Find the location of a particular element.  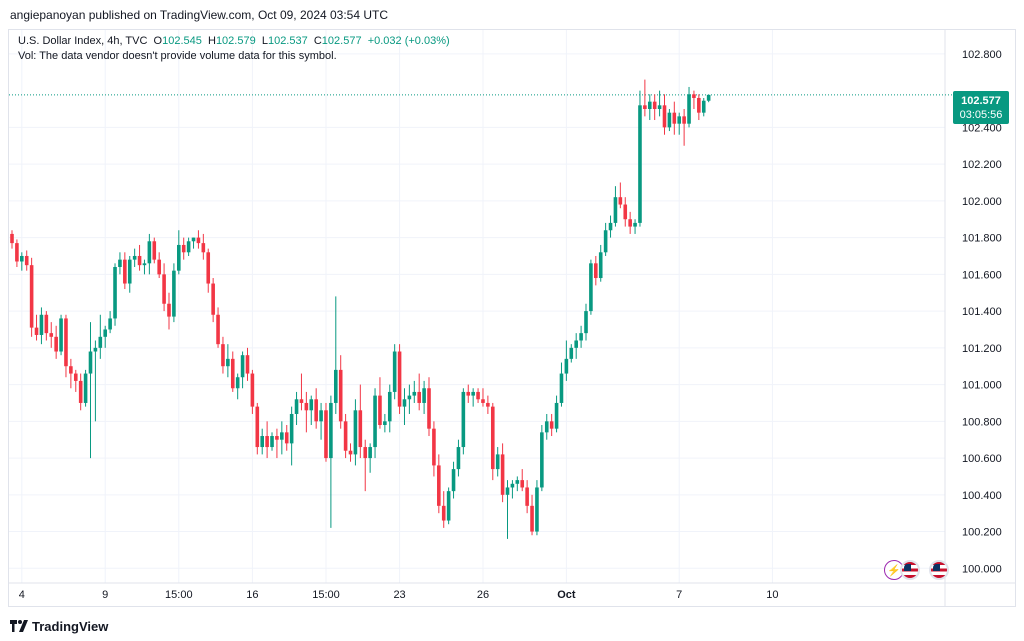

close-label: C is located at coordinates (317, 41).